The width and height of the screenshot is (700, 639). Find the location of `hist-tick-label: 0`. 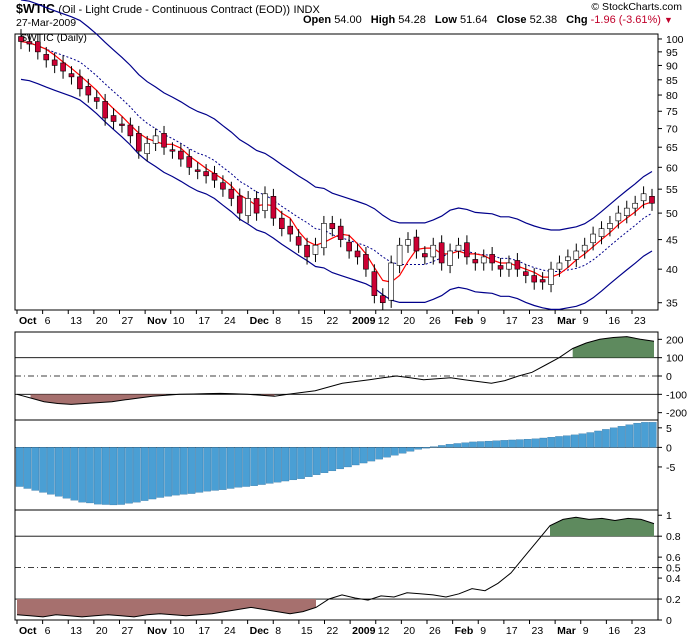

hist-tick-label: 0 is located at coordinates (669, 448).